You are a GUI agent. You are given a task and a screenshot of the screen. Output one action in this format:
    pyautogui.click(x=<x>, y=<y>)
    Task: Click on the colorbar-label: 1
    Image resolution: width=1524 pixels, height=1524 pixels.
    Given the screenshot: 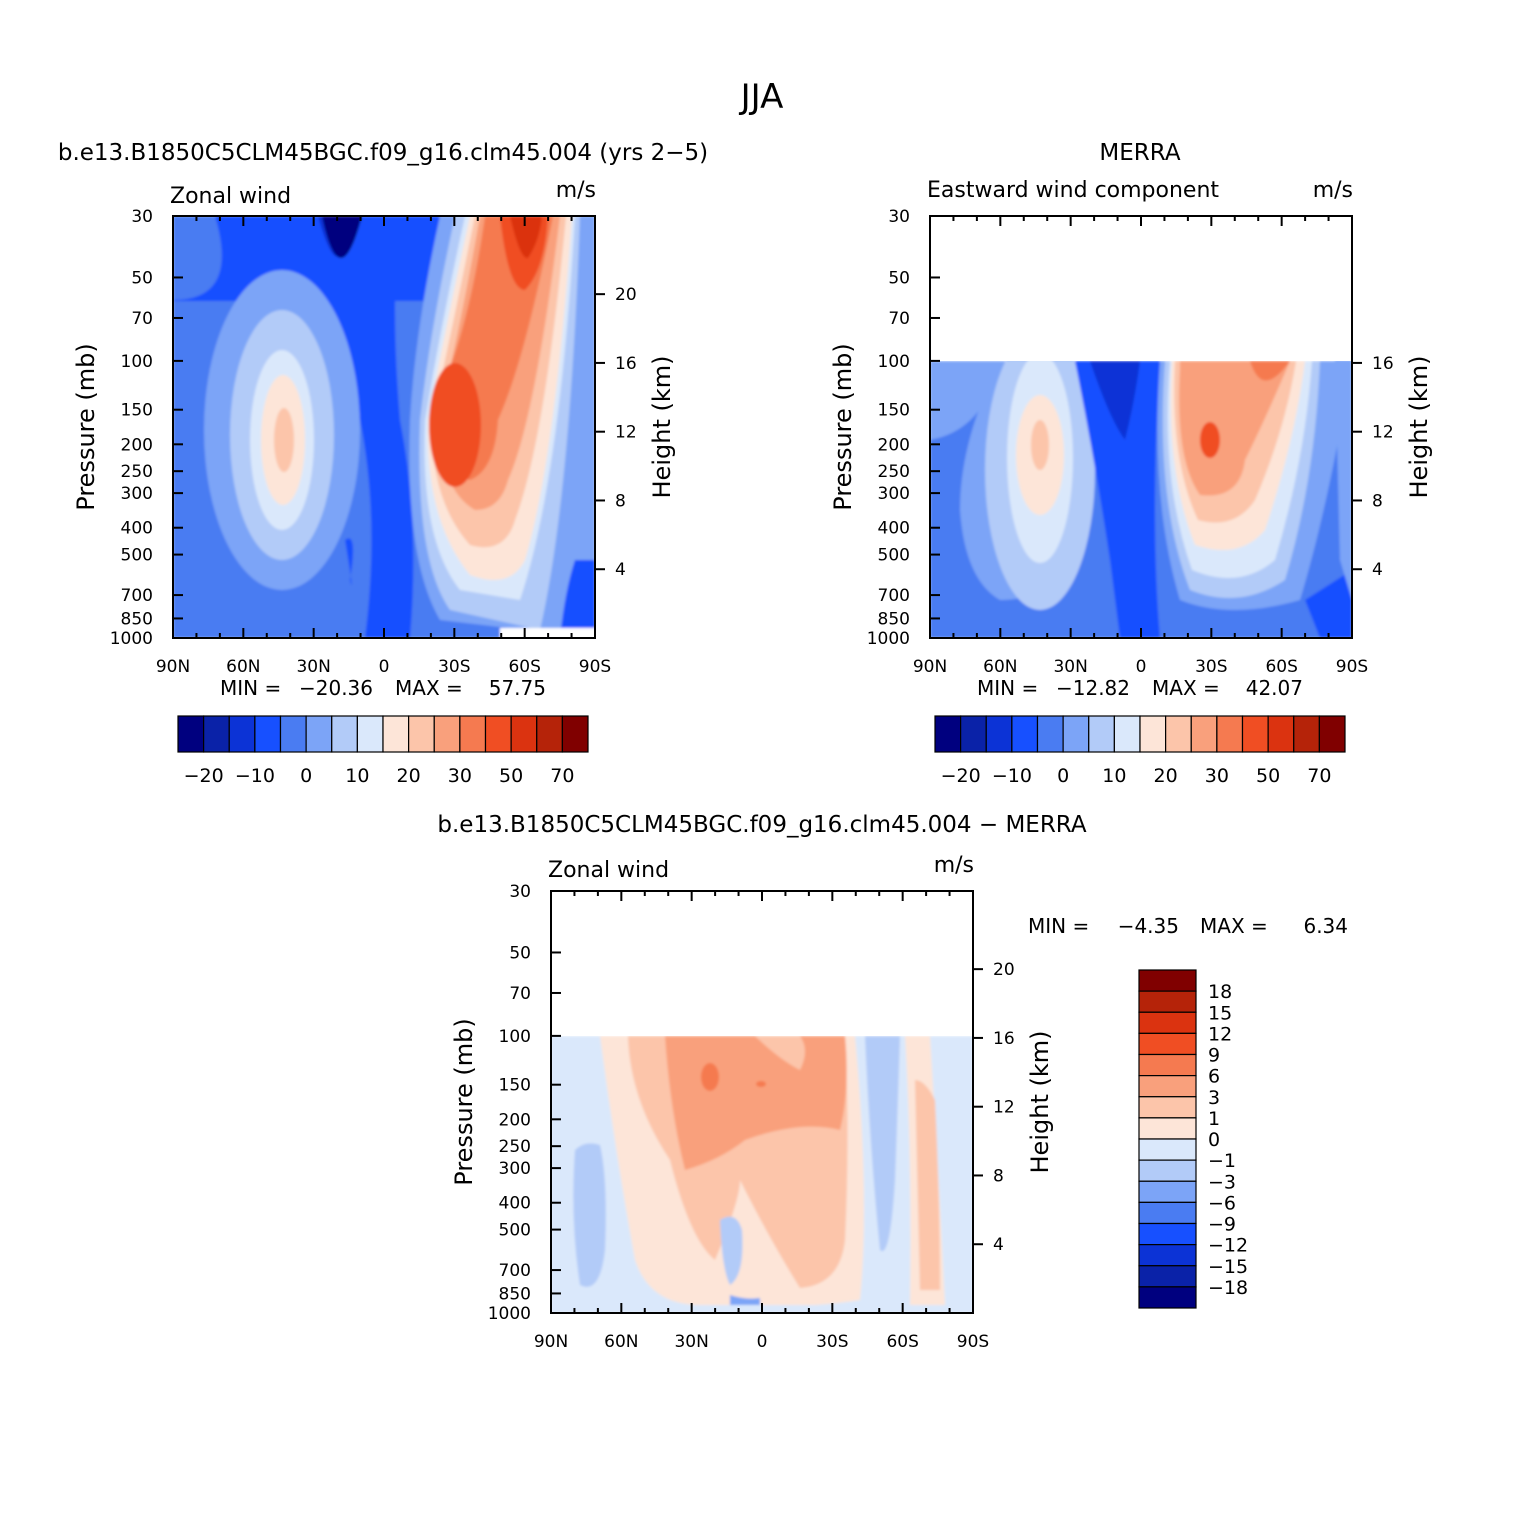 What is the action you would take?
    pyautogui.click(x=1214, y=1119)
    